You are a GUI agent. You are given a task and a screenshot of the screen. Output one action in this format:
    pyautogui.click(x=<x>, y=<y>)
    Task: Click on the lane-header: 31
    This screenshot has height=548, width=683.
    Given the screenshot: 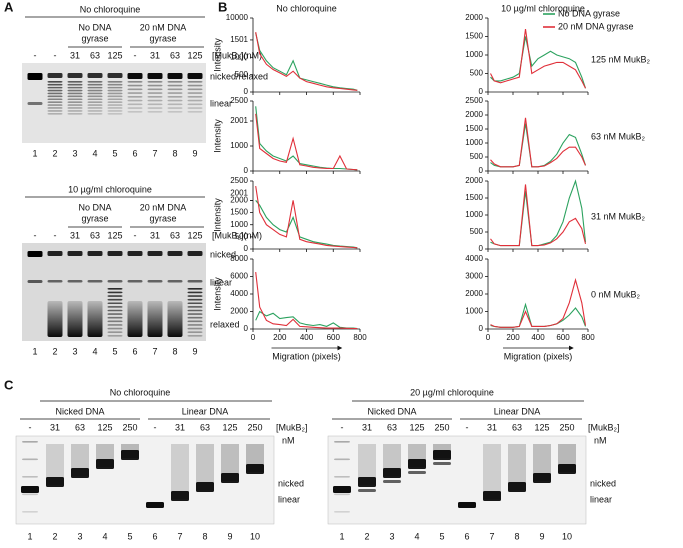 What is the action you would take?
    pyautogui.click(x=155, y=55)
    